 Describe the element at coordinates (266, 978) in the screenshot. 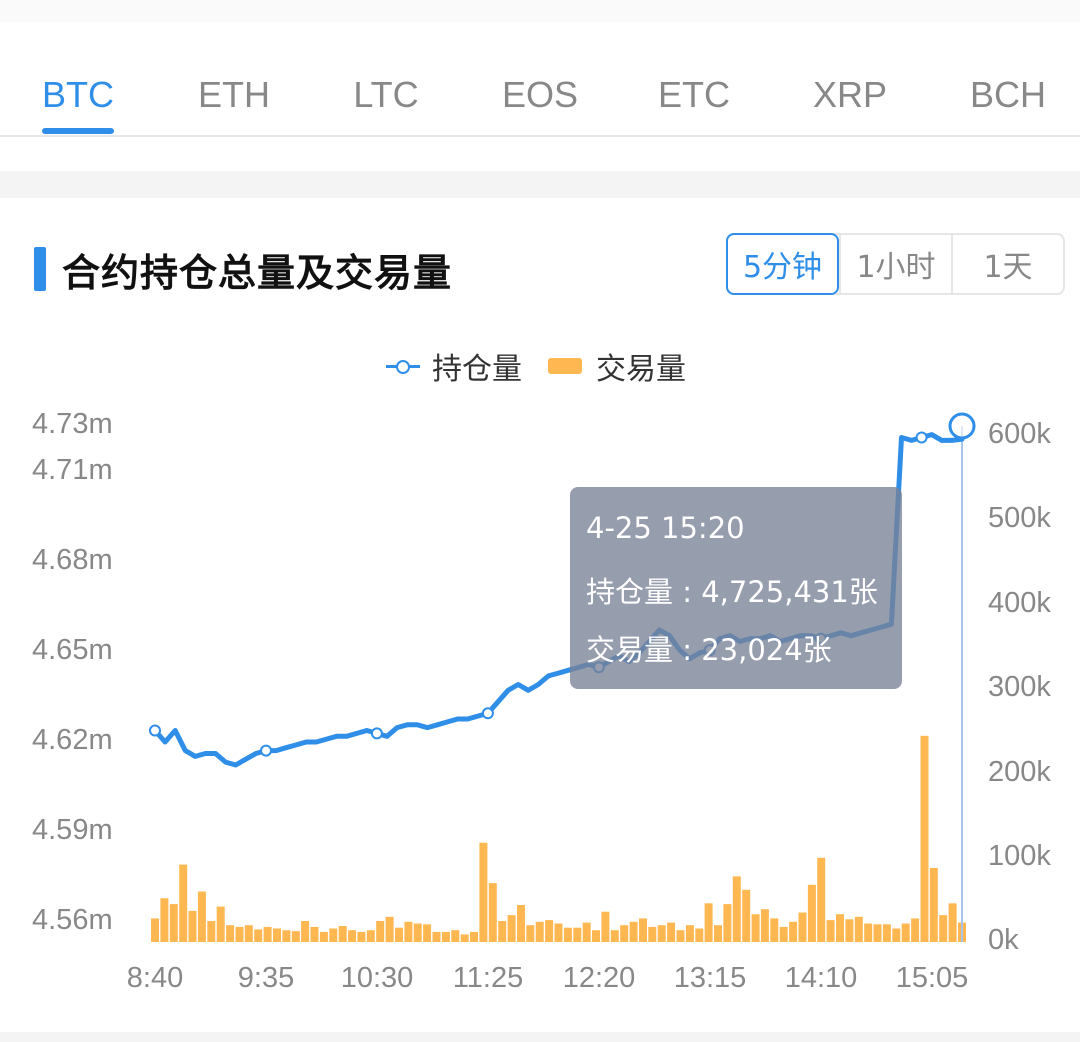

I see `x-axis-tick: 9:35` at that location.